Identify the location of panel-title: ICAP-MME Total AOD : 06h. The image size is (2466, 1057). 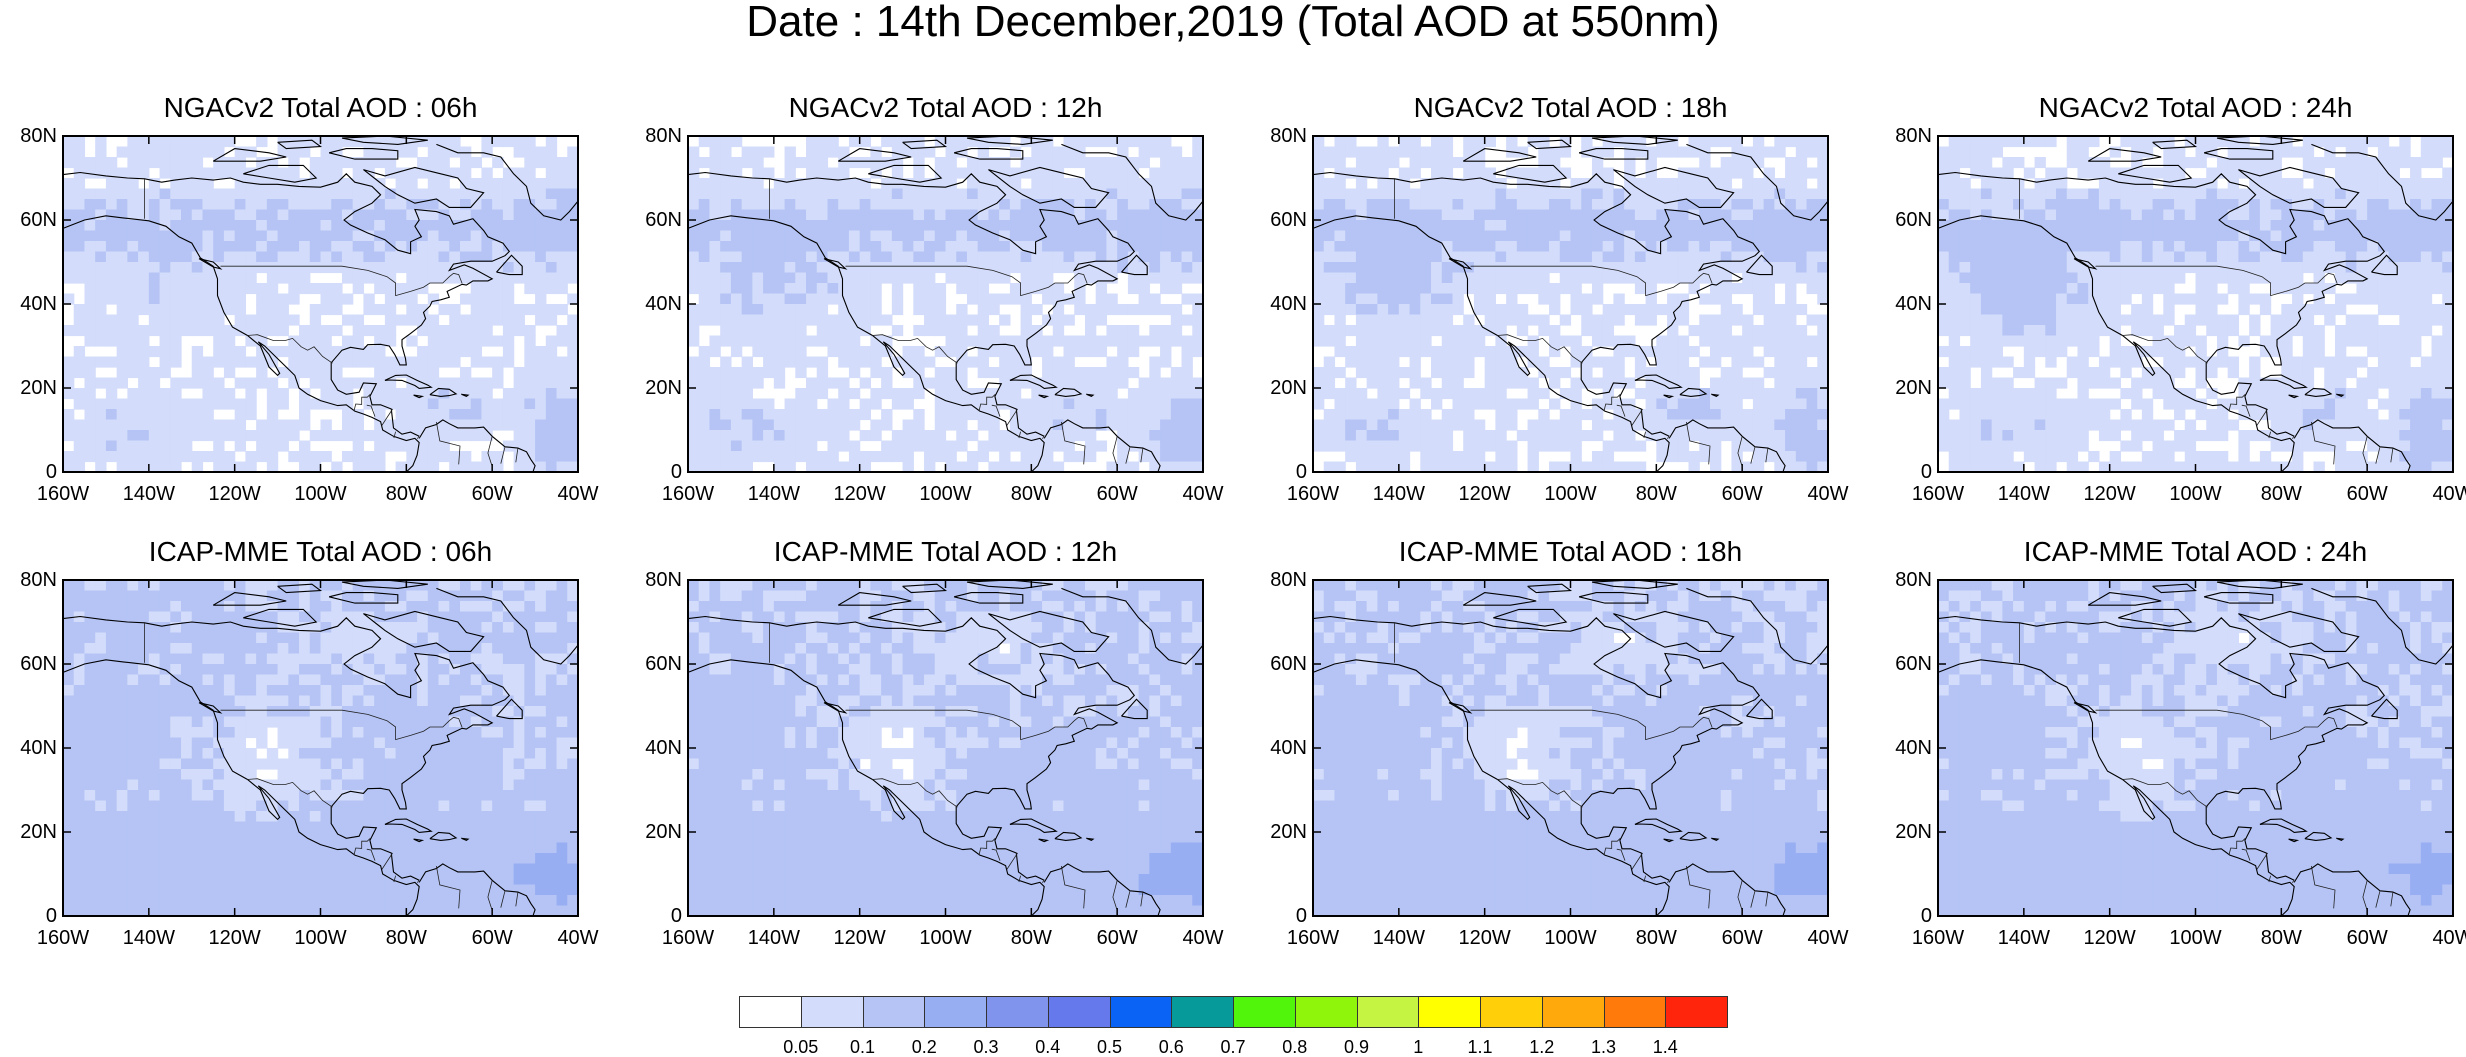
(321, 552).